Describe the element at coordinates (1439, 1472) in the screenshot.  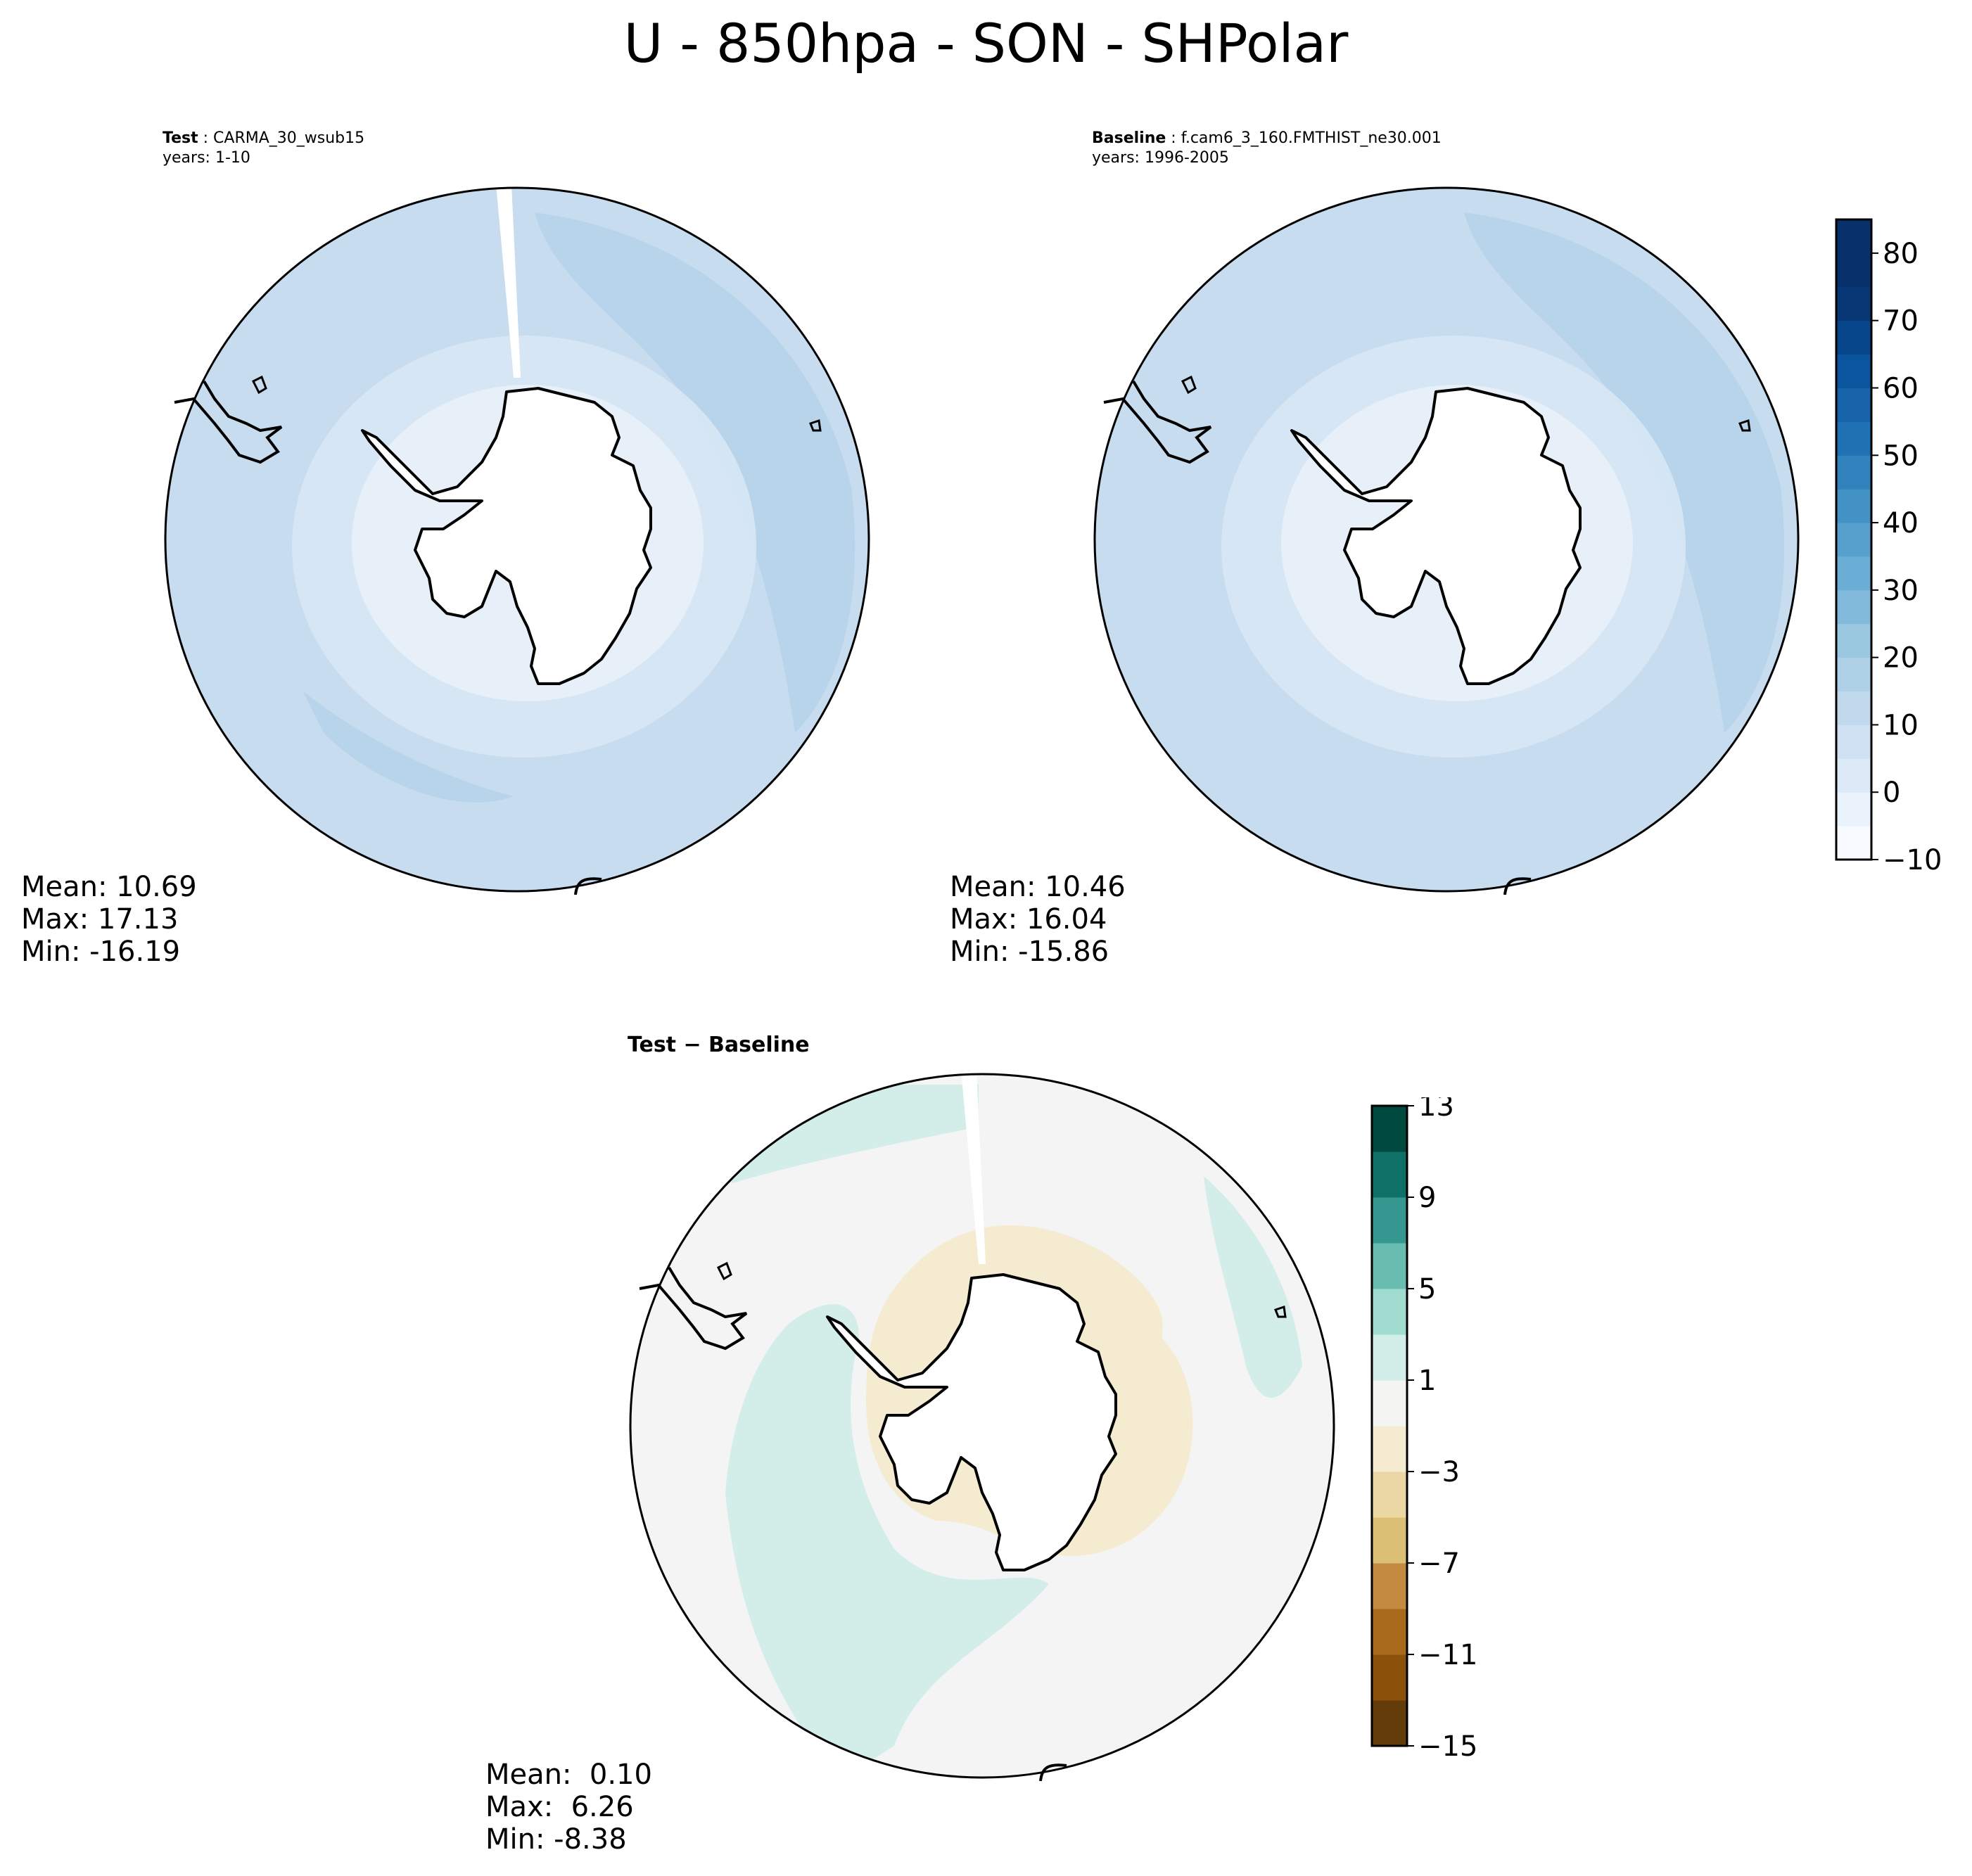
I see `colorbar-tick-label: −3` at that location.